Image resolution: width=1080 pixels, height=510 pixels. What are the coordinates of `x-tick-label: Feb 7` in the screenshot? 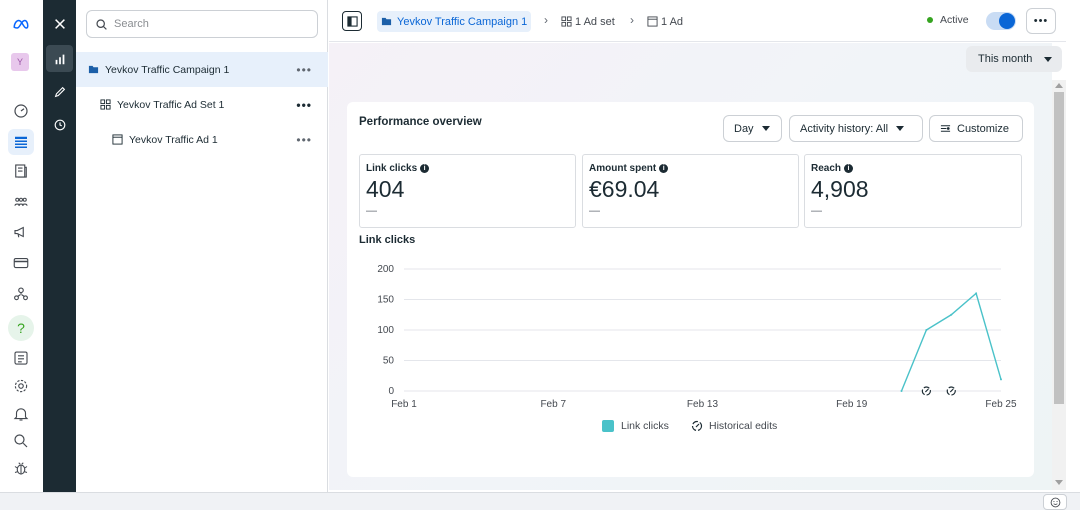 It's located at (553, 404).